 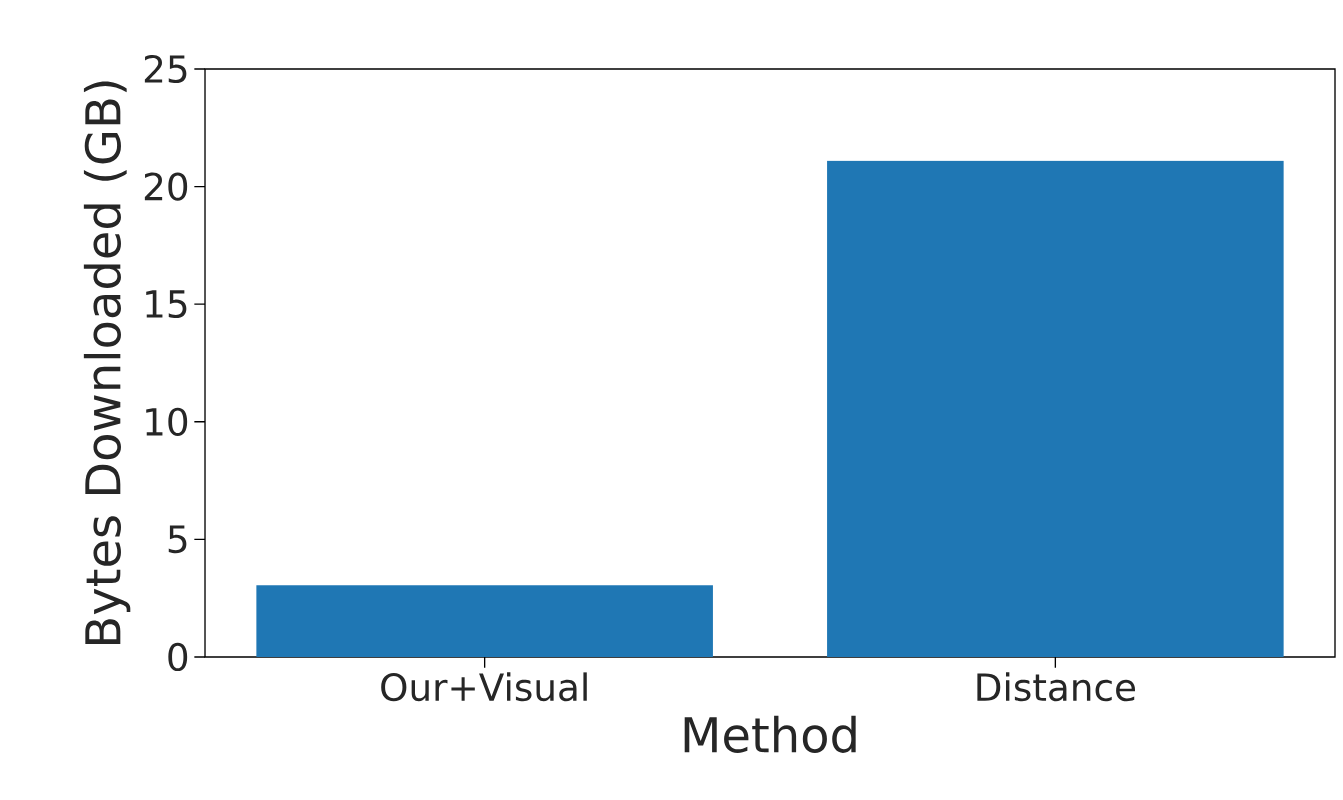 I want to click on y-tick-label: 10, so click(x=167, y=421).